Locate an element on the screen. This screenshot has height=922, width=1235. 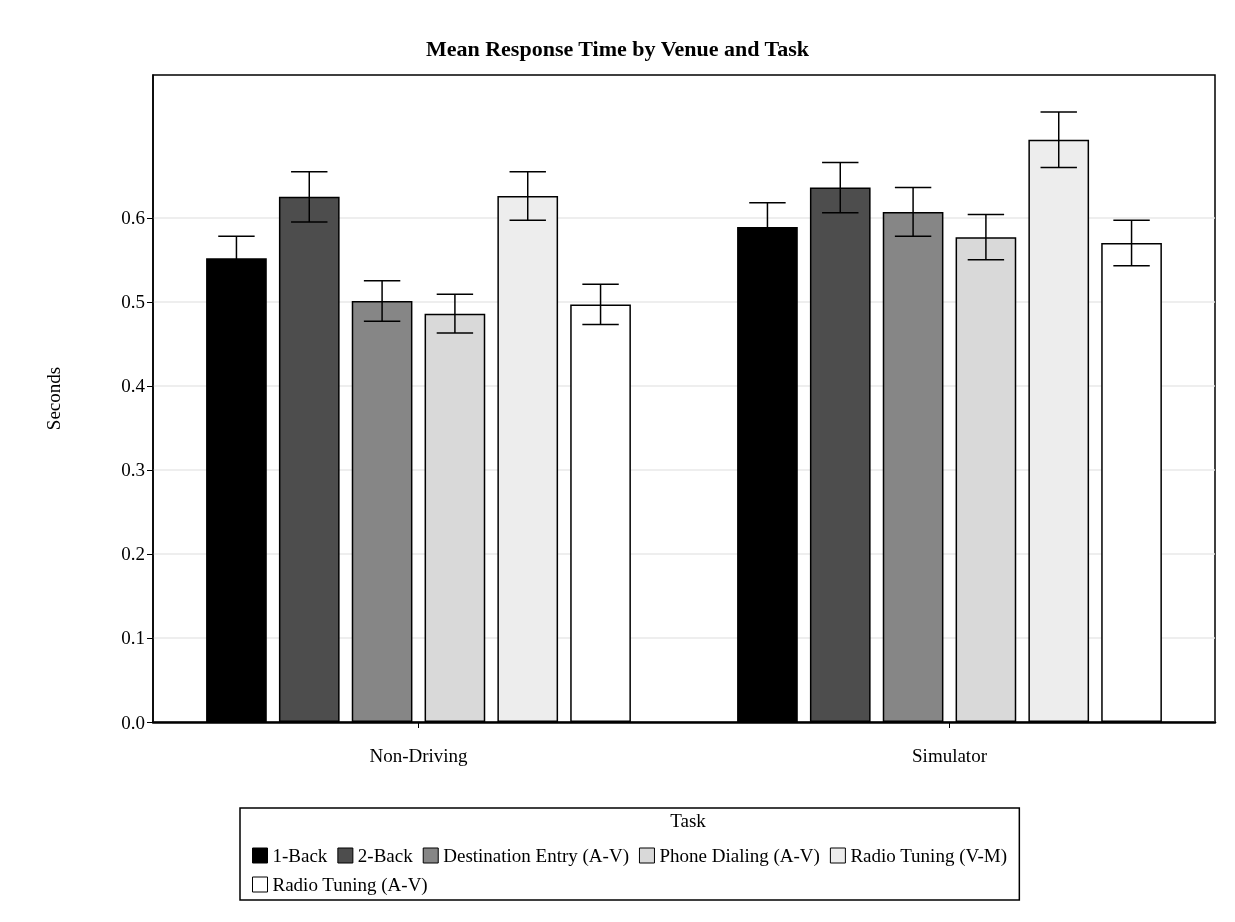
chart-title: Mean Response Time by Venue and Task is located at coordinates (617, 48).